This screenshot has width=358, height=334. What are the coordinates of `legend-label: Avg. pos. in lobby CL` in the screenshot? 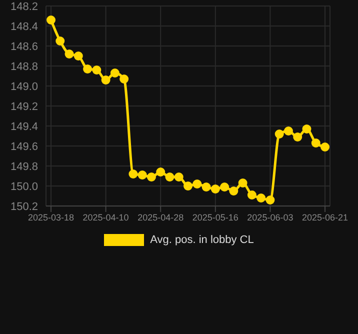 It's located at (202, 240).